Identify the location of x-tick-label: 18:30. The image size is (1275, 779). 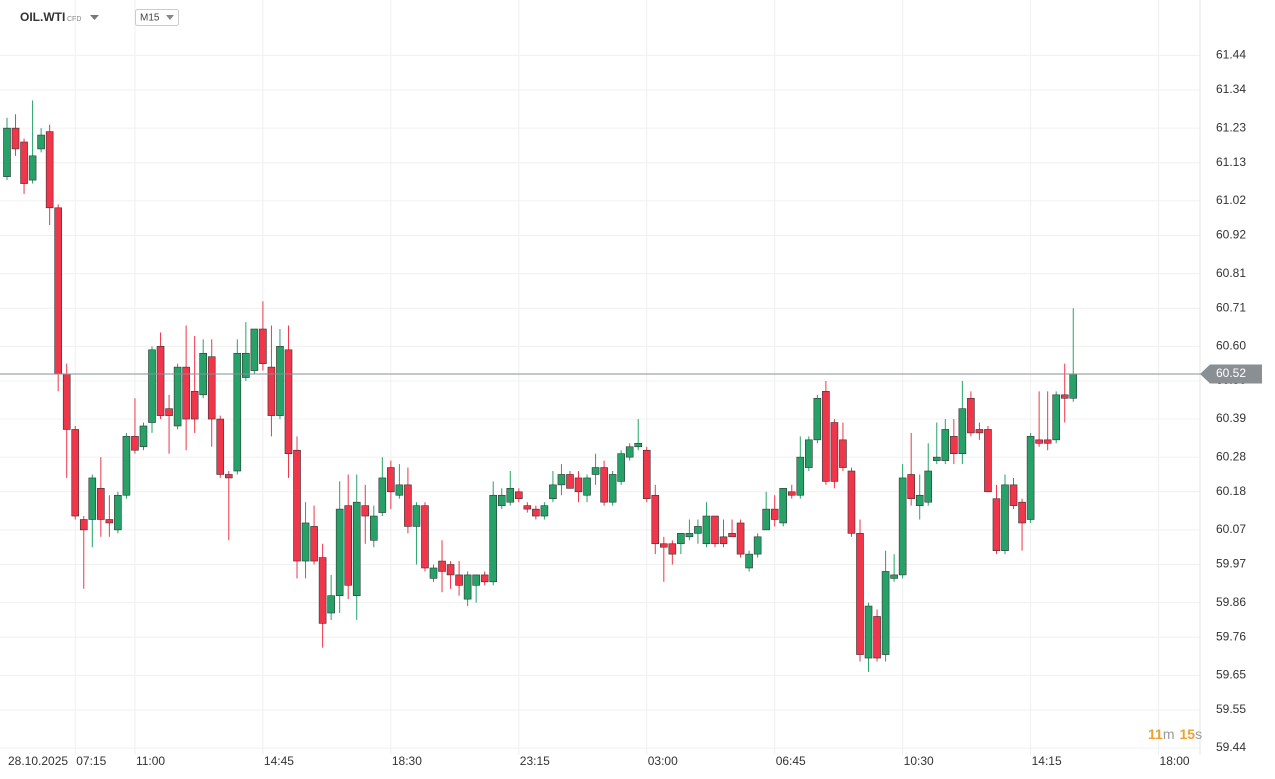
(407, 761).